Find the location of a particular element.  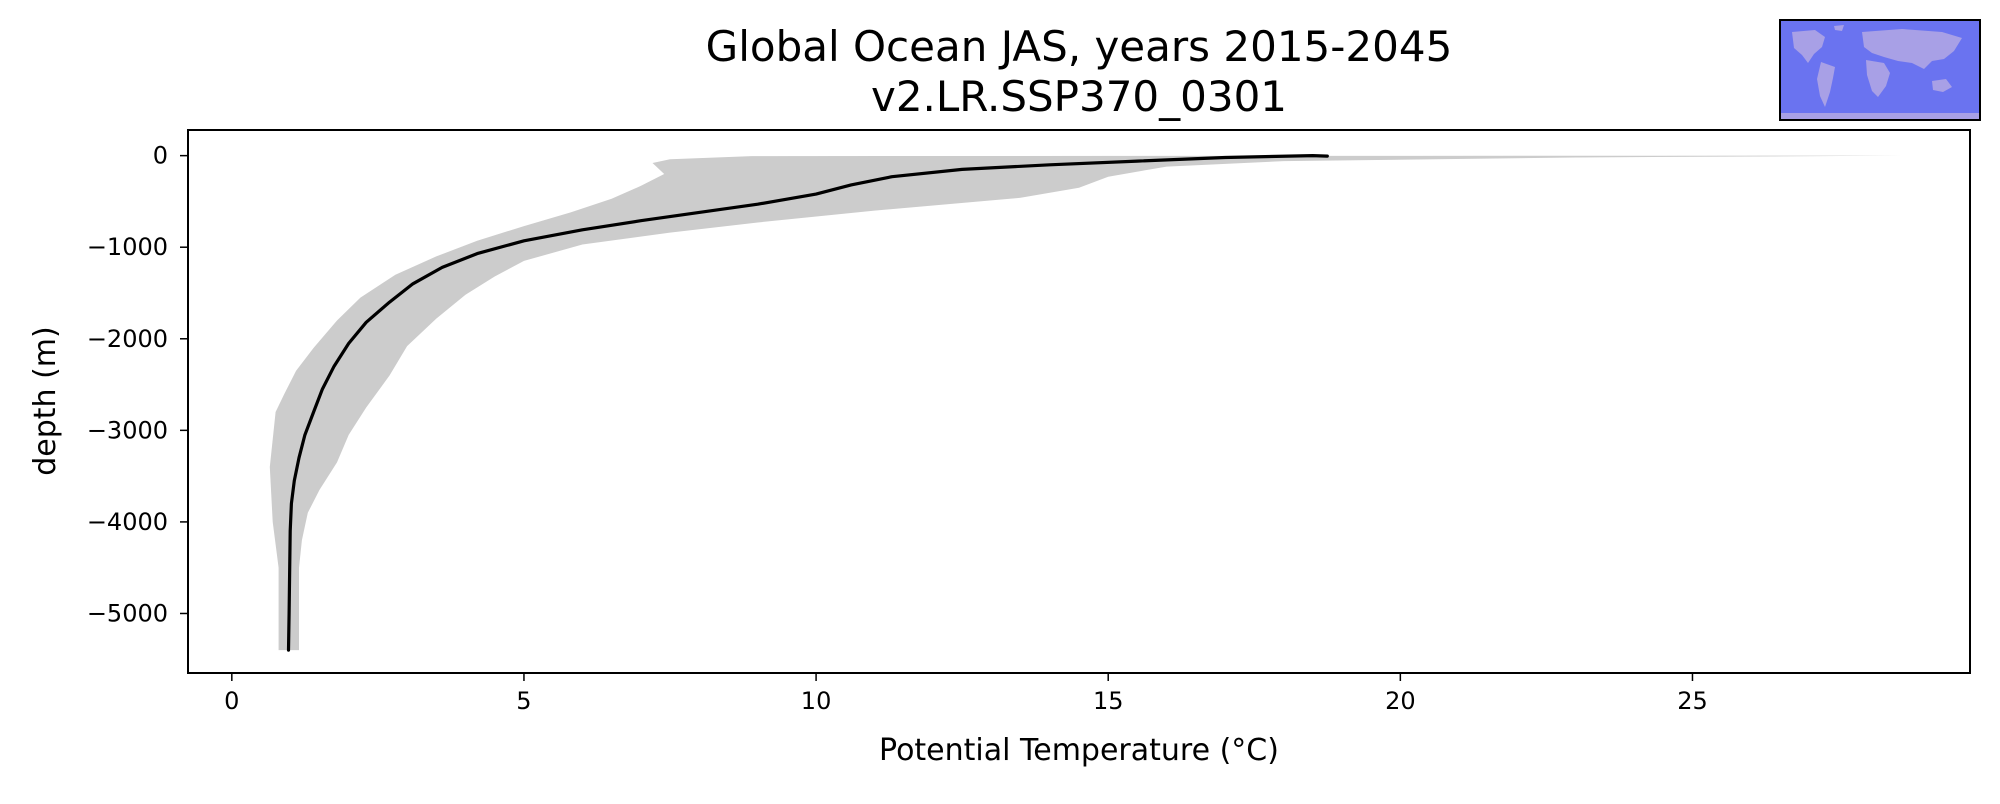

chart-subtitle: v2.LR.SSP370_0301 is located at coordinates (1079, 96).